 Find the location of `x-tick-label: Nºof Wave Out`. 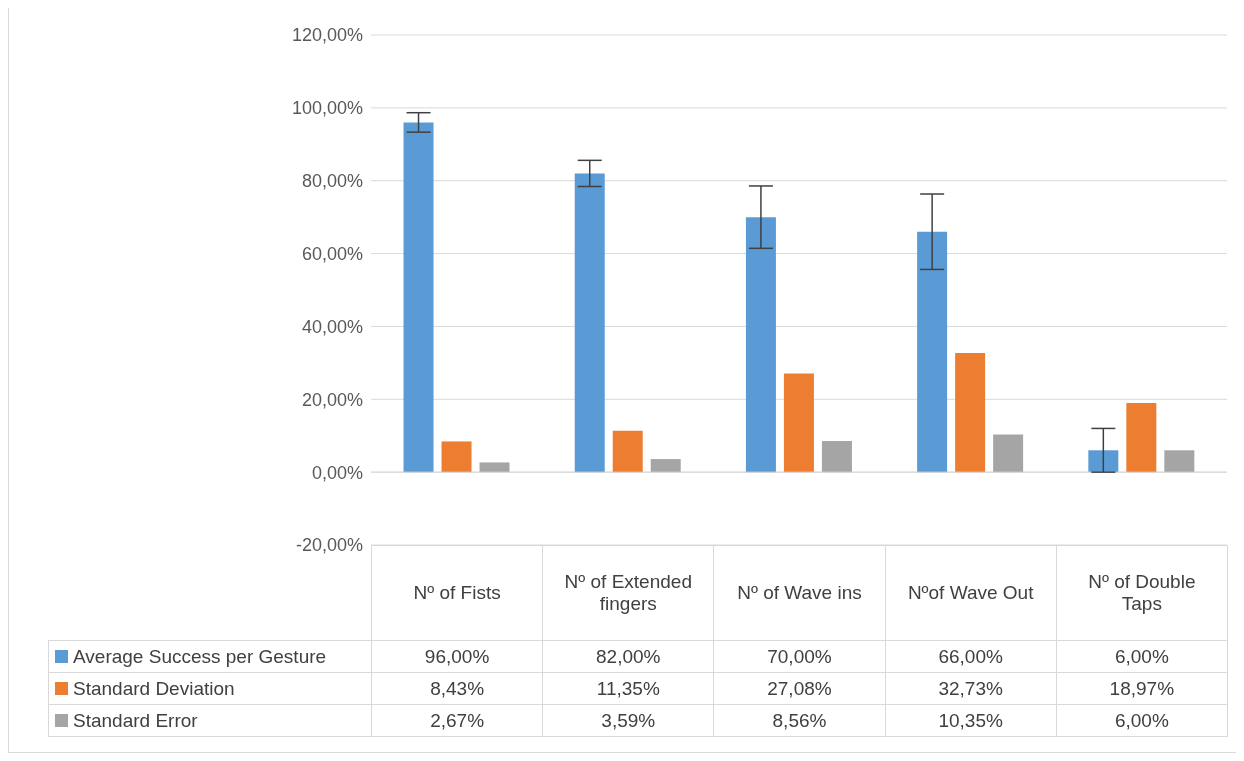

x-tick-label: Nºof Wave Out is located at coordinates (971, 593).